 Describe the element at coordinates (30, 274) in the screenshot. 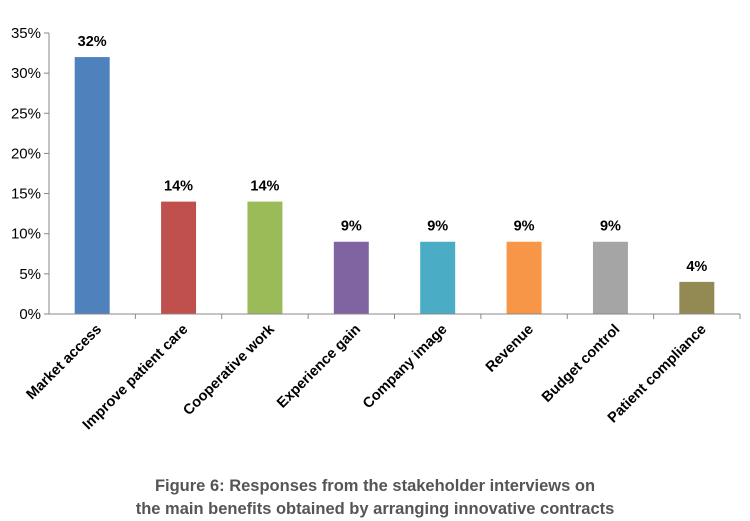

I see `y-tick-label: 5%` at that location.